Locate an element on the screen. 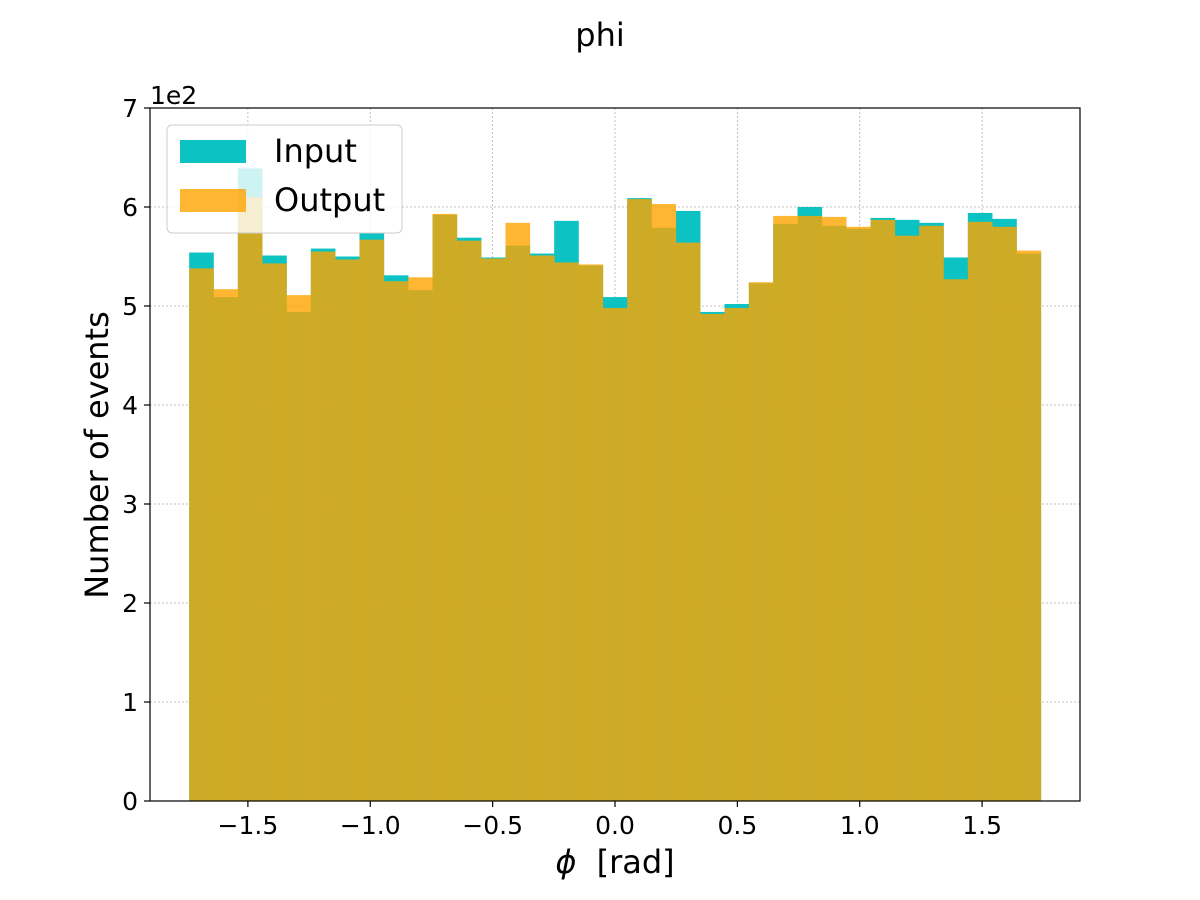  y-tick-label: 1 is located at coordinates (130, 702).